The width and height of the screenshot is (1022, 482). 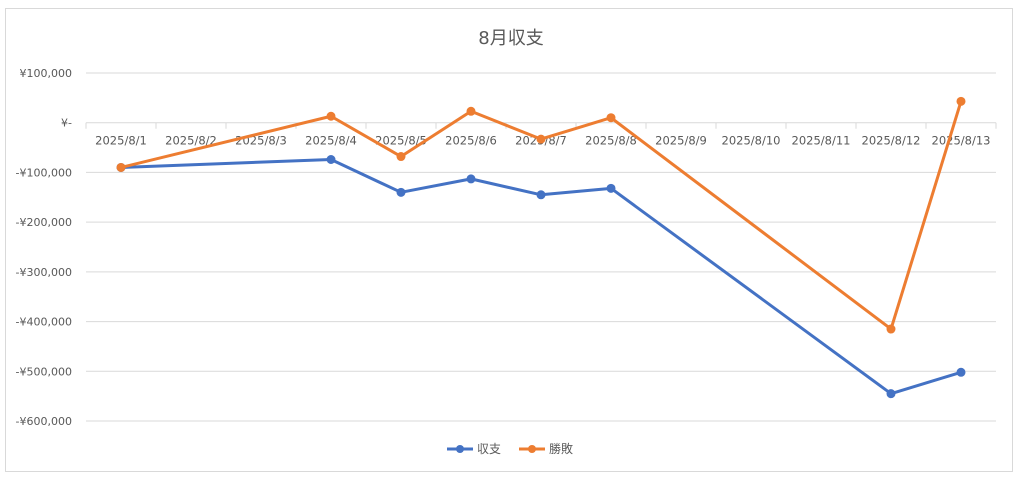 I want to click on x-tick-label: 2025/8/8, so click(x=611, y=141).